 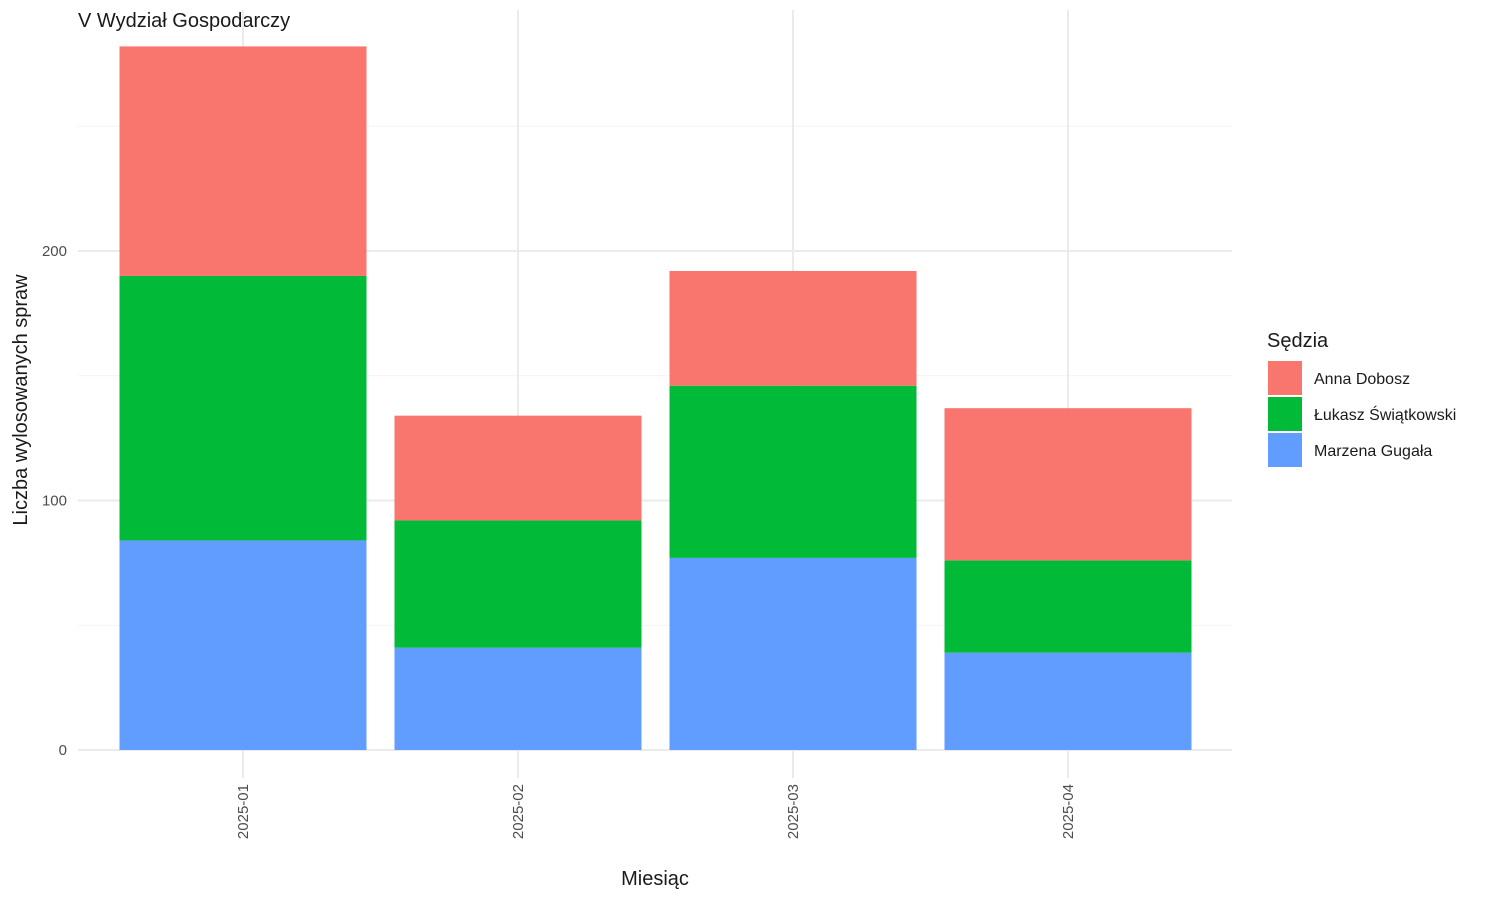 I want to click on y-tick-label: 0, so click(x=63, y=750).